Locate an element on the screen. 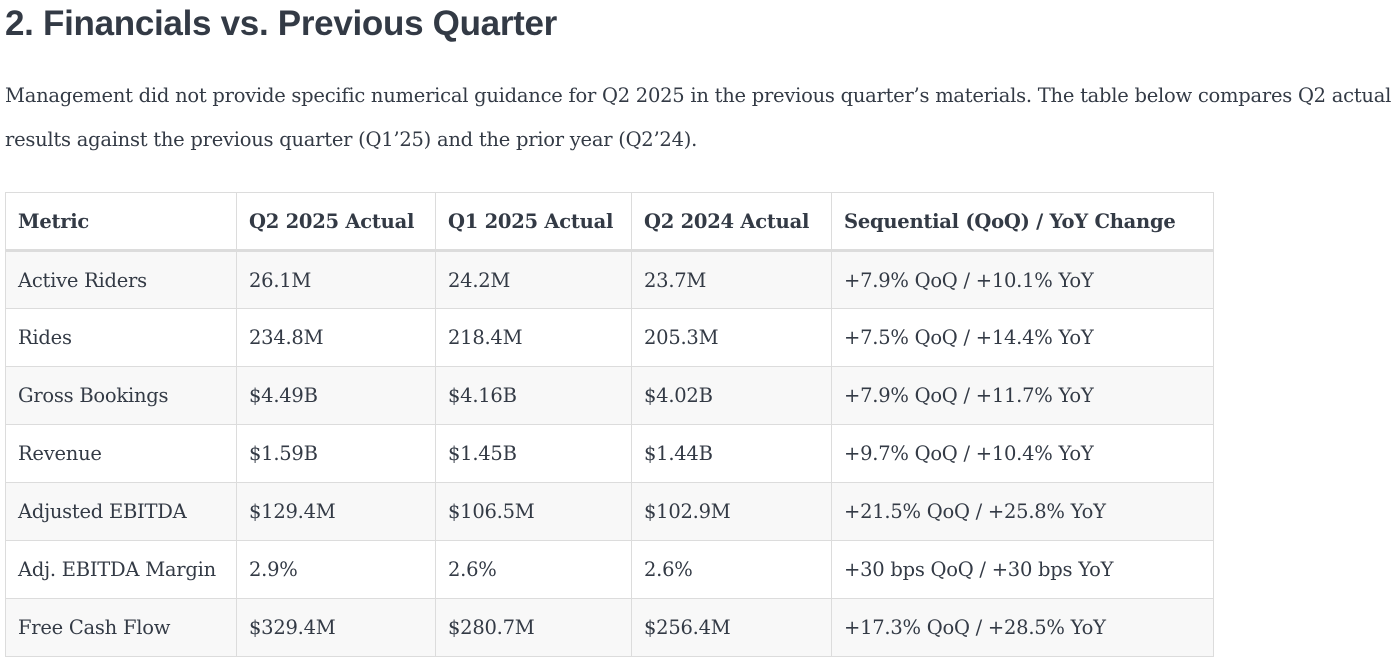 This screenshot has height=667, width=1393. q2-2025-cell: $129.4M is located at coordinates (336, 511).